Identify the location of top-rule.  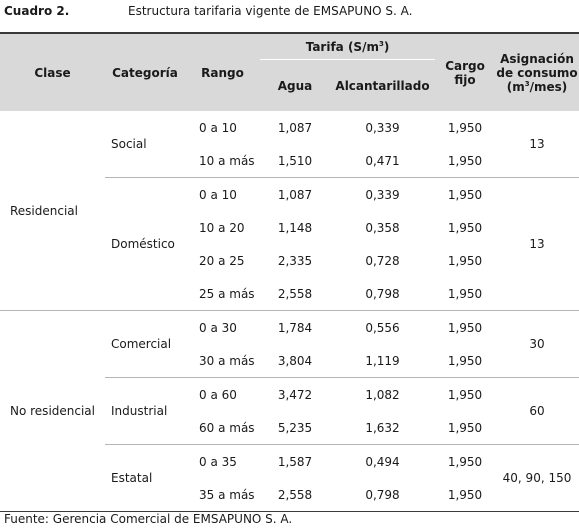
(289, 33).